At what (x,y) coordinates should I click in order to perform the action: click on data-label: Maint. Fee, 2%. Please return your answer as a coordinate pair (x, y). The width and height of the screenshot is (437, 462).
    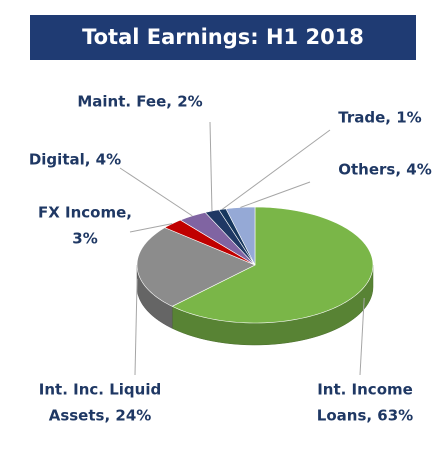
    Looking at the image, I should click on (139, 102).